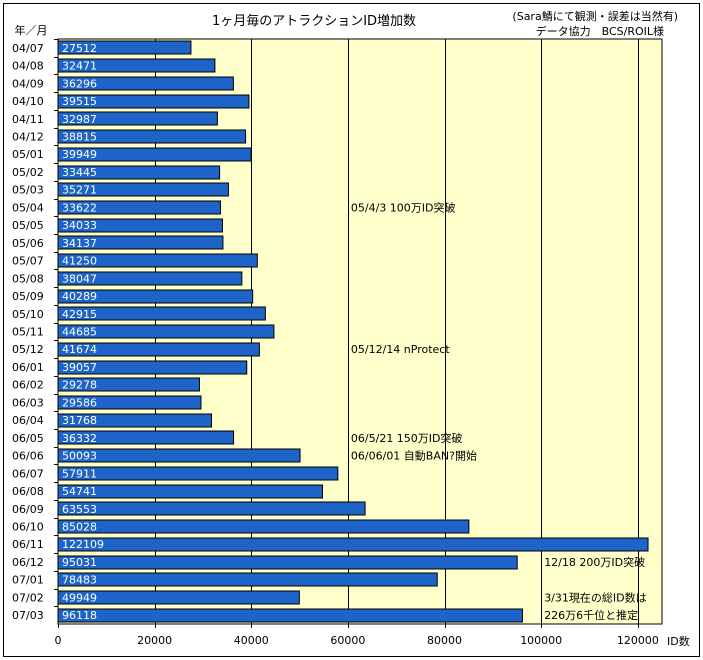  I want to click on y-category-label: 06/04, so click(28, 420).